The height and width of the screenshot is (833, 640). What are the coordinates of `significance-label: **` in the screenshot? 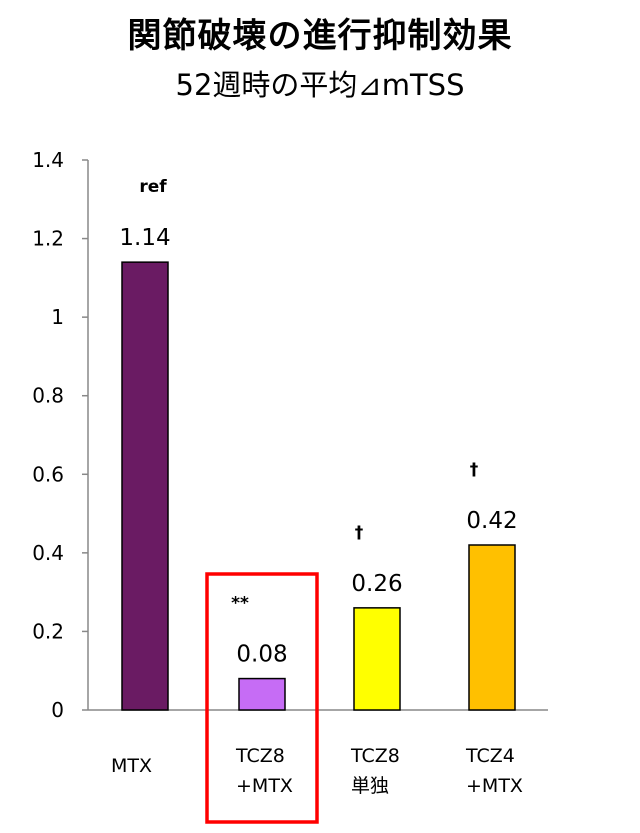 It's located at (240, 604).